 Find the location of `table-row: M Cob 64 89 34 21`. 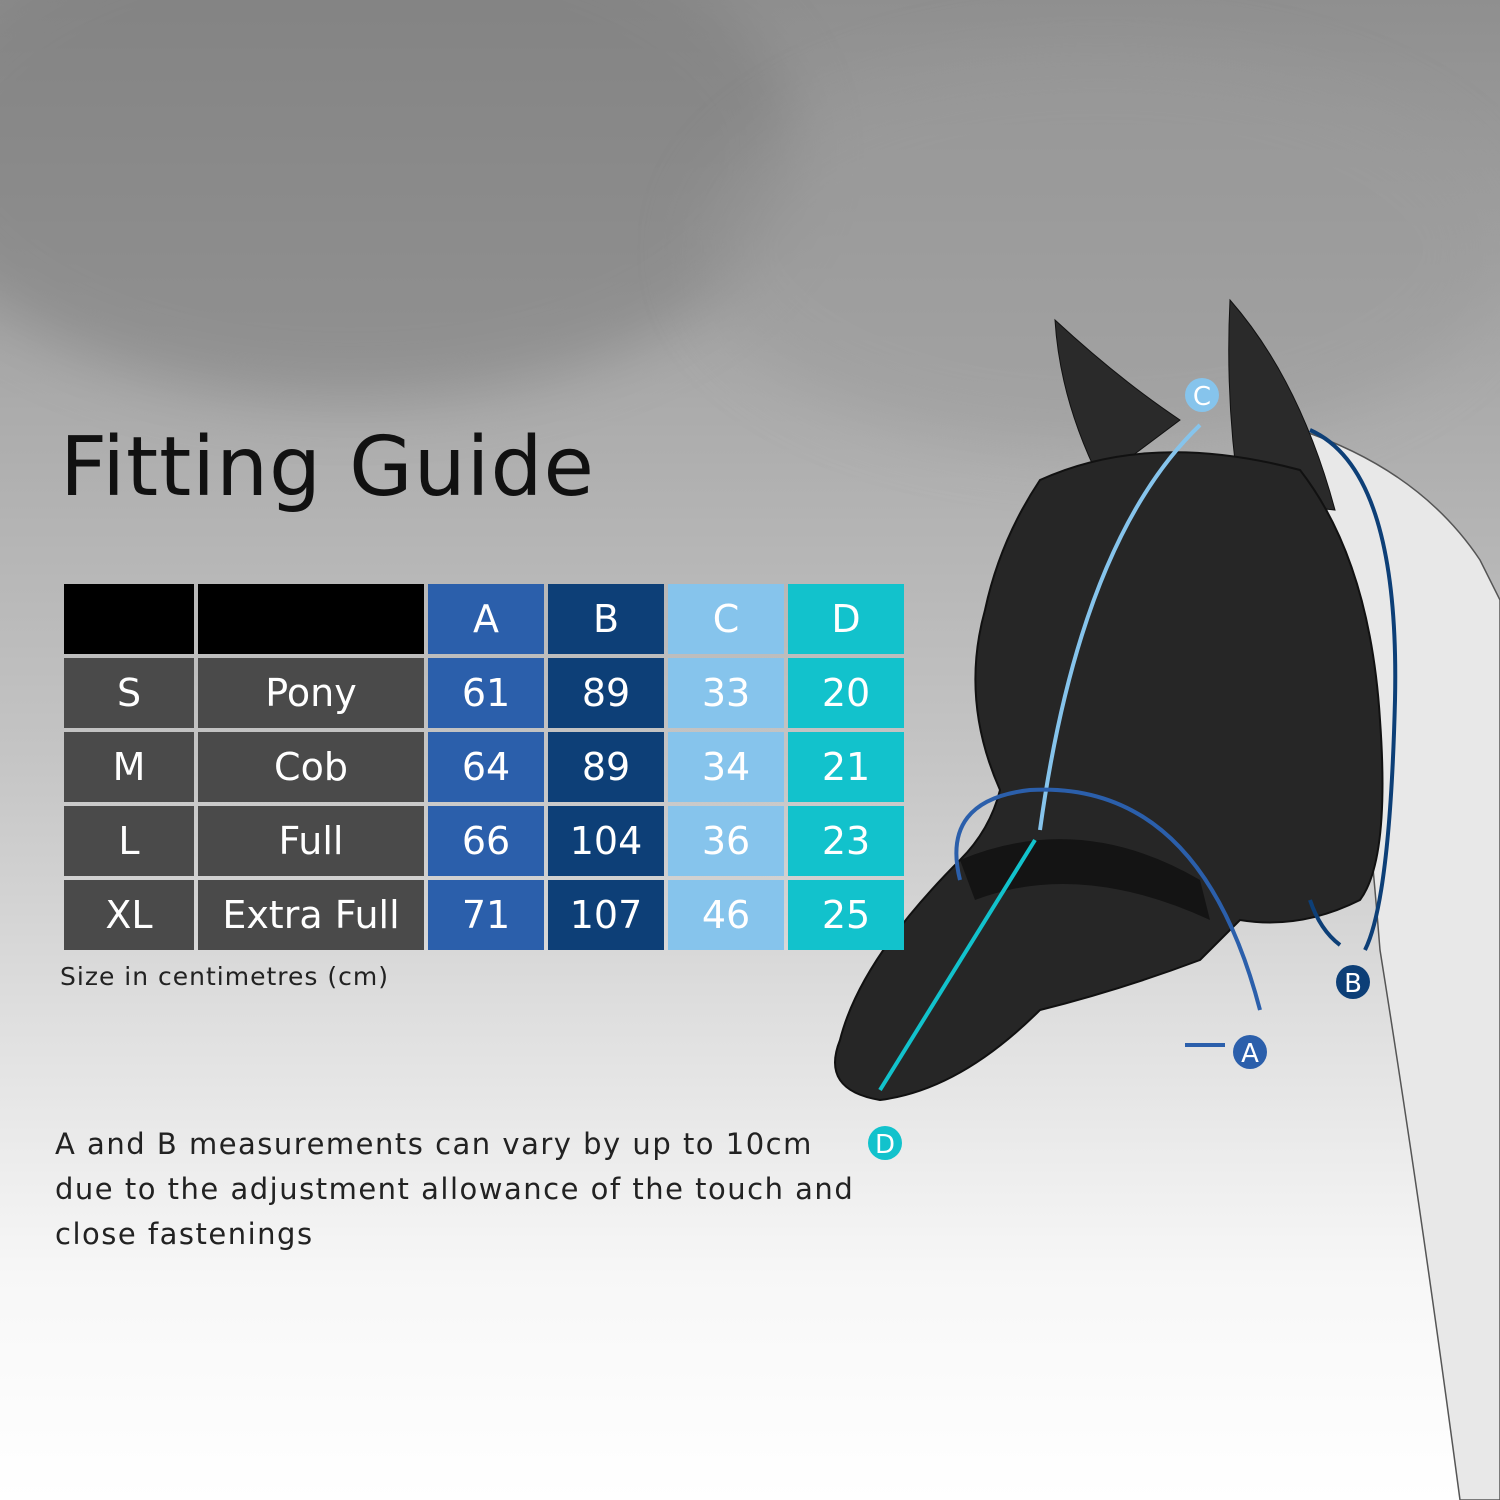

table-row: M Cob 64 89 34 21 is located at coordinates (484, 767).